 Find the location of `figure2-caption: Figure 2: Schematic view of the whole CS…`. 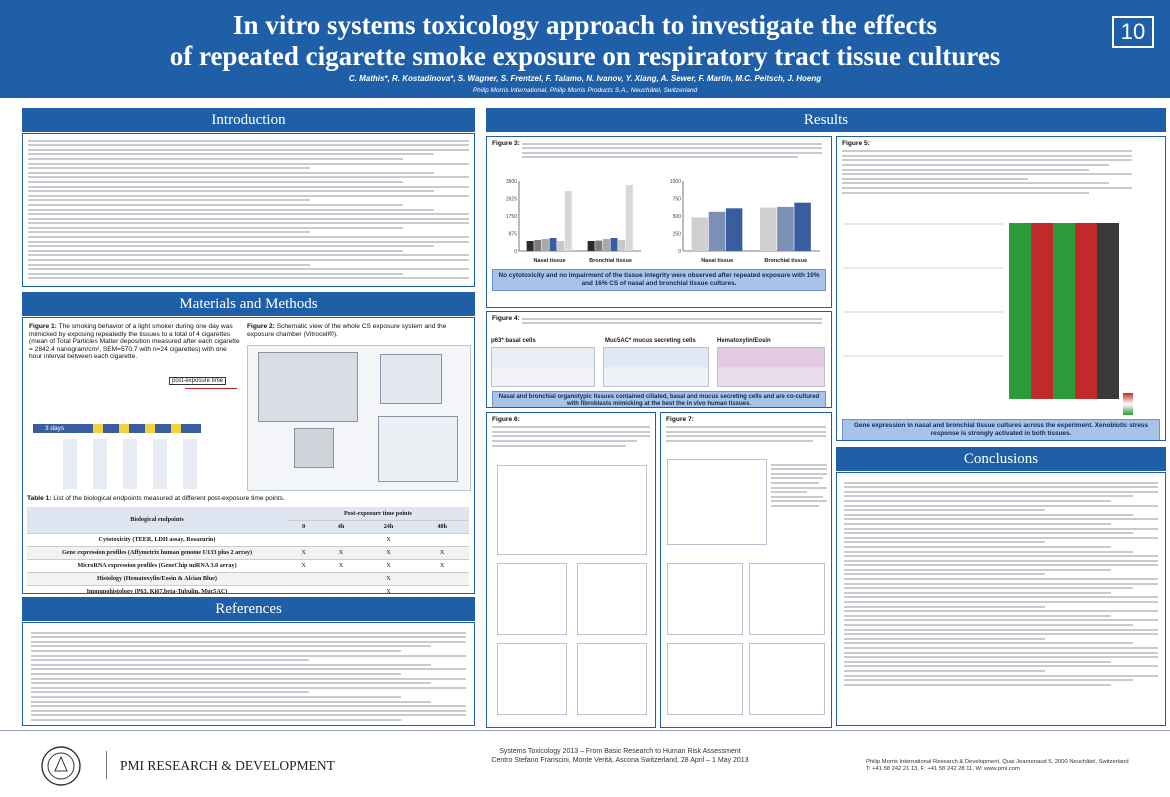

figure2-caption: Figure 2: Schematic view of the whole CS… is located at coordinates (358, 330).